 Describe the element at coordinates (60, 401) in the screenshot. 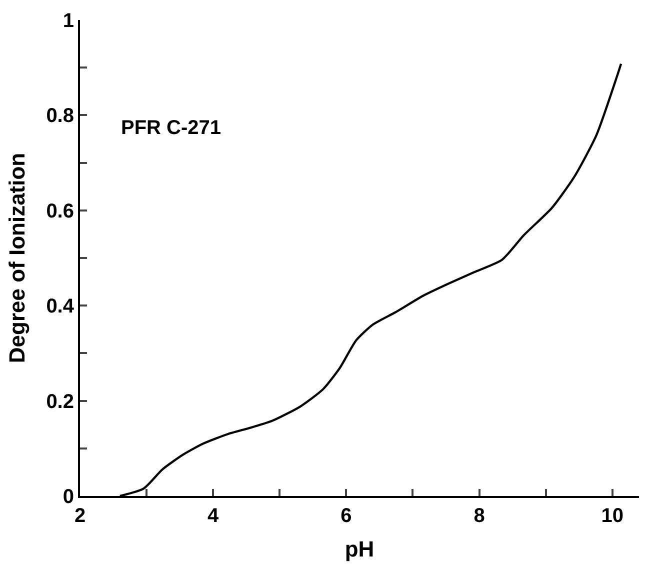

I see `y-tick-label: 0.2` at that location.